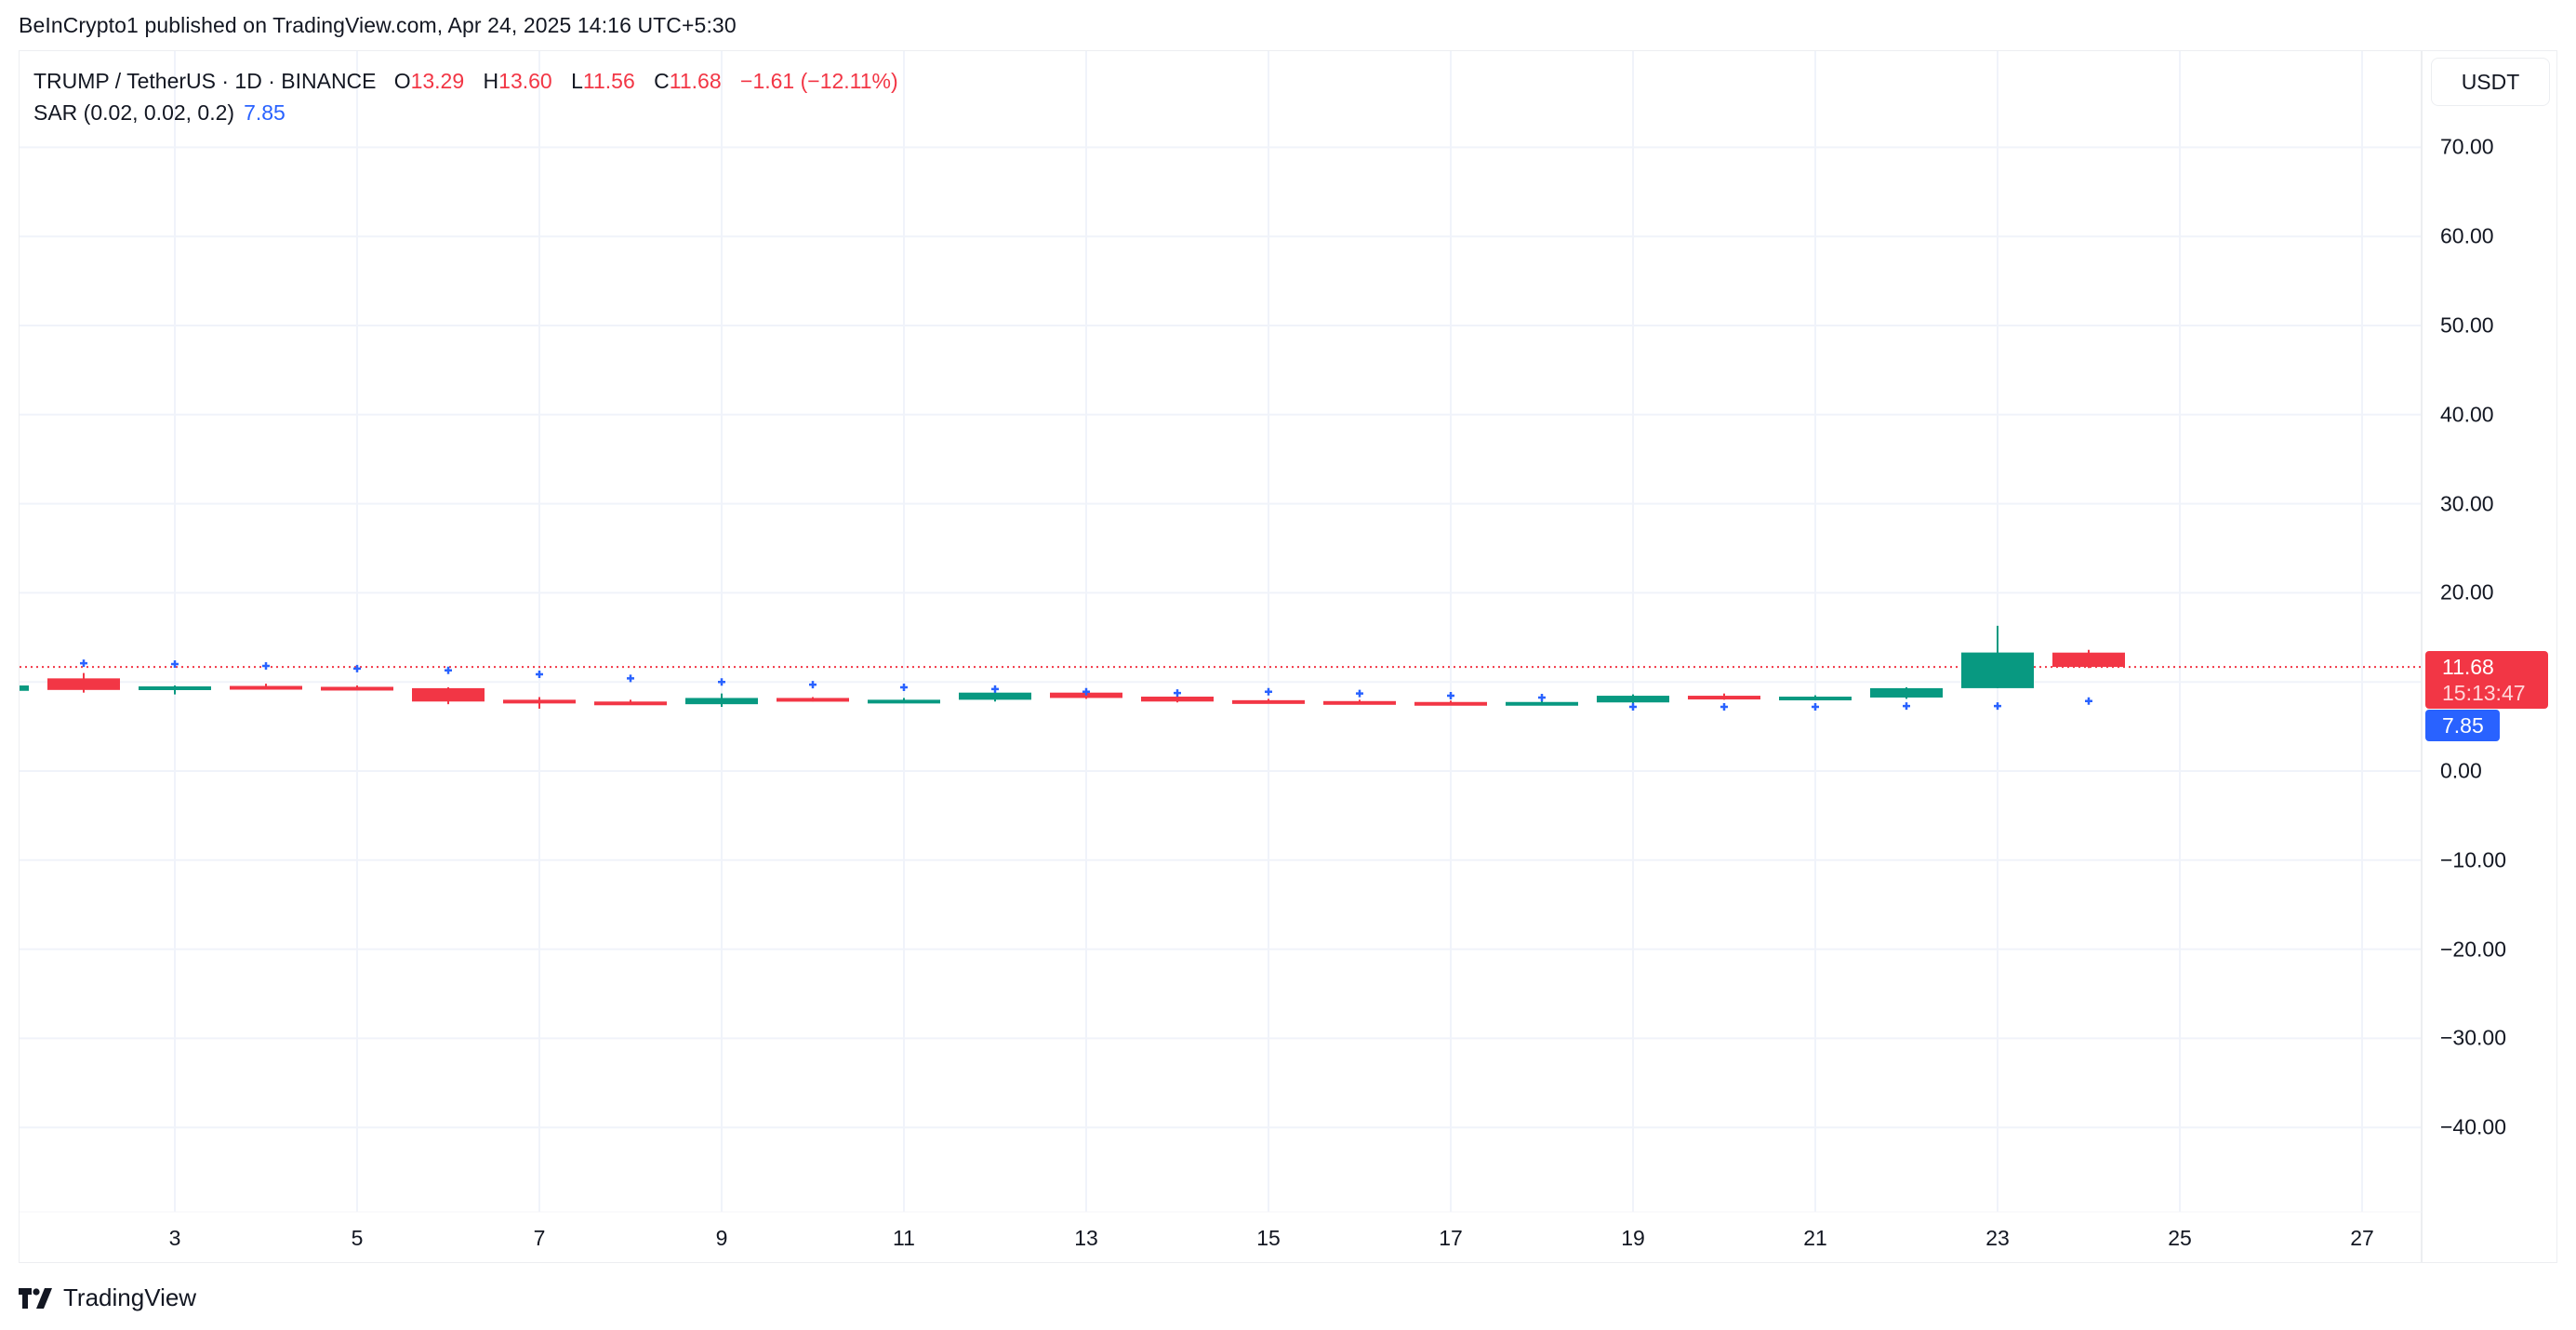 The image size is (2576, 1330). What do you see at coordinates (2473, 1038) in the screenshot?
I see `price-tick-label: −30.00` at bounding box center [2473, 1038].